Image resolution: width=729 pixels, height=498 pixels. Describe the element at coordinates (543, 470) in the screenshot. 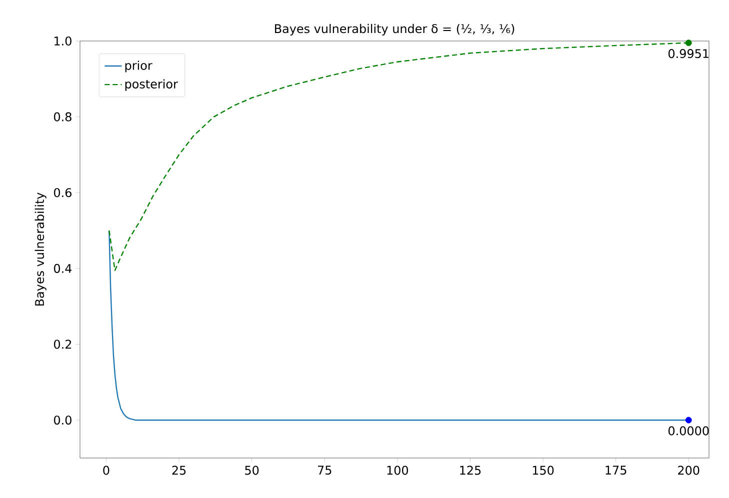

I see `x-tick-label: 150` at that location.